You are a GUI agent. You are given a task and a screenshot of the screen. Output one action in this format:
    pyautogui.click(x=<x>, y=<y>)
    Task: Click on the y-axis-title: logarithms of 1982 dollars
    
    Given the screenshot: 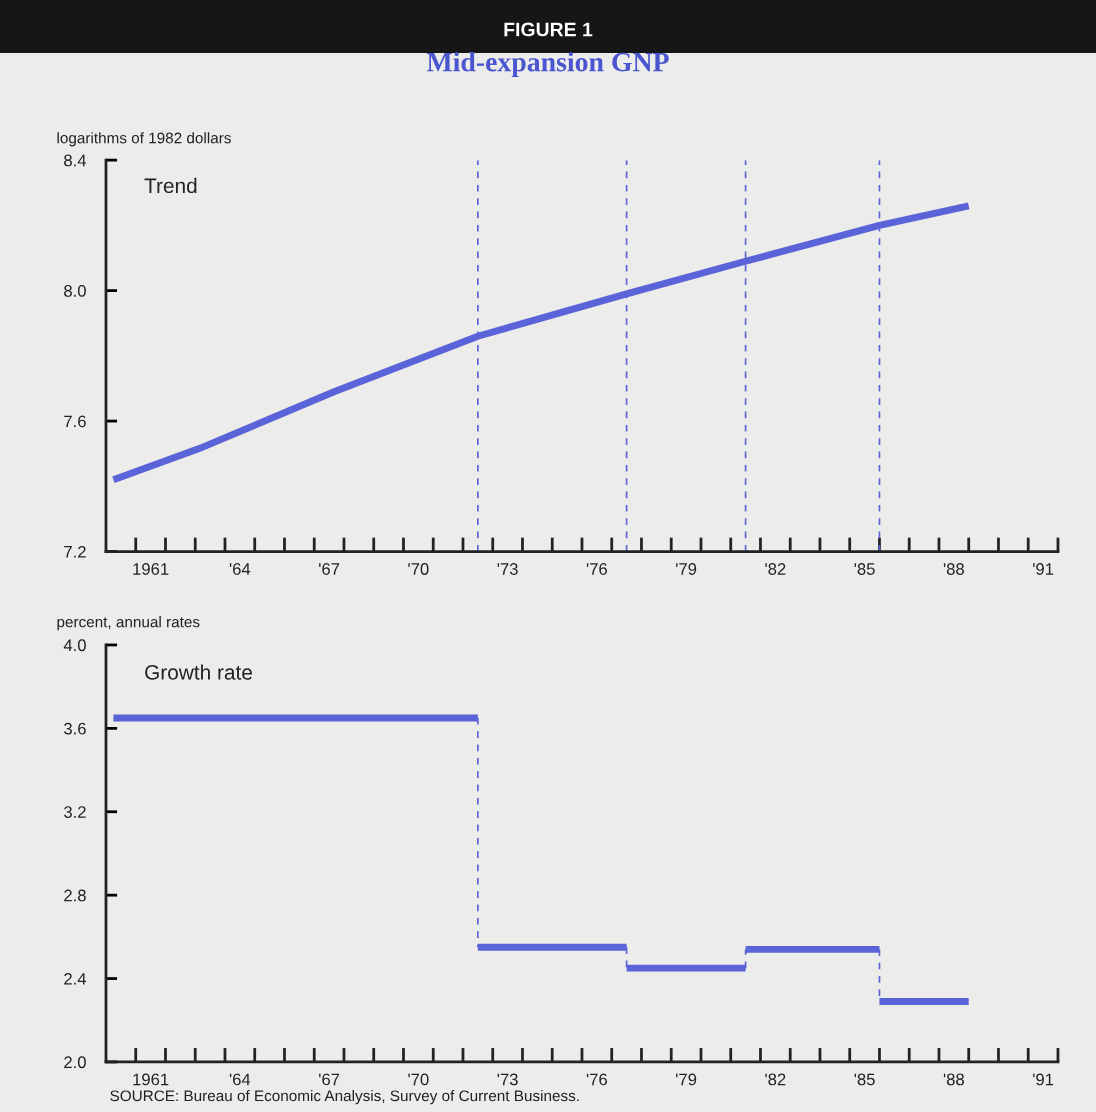 What is the action you would take?
    pyautogui.click(x=144, y=139)
    